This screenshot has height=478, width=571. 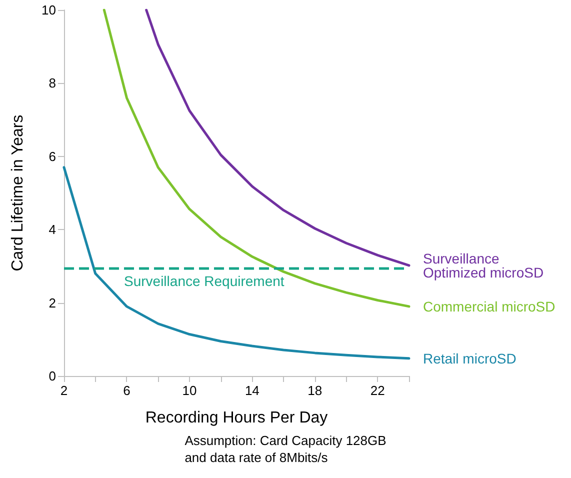 I want to click on x-tick-label: 18, so click(x=315, y=390).